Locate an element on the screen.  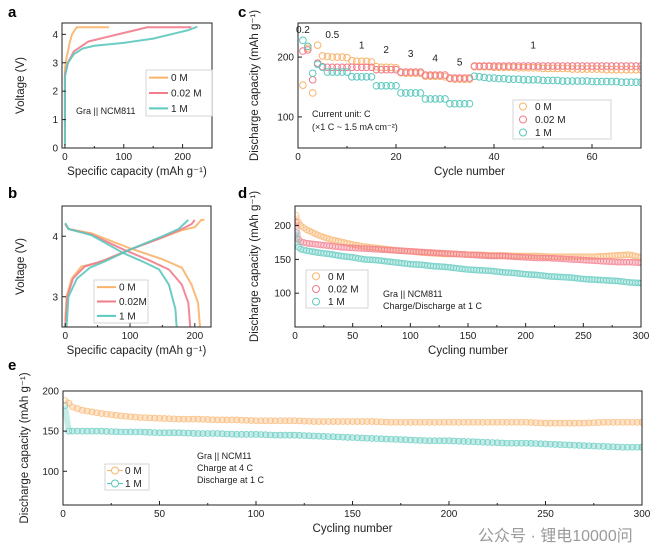
rate-label: 1 is located at coordinates (362, 46).